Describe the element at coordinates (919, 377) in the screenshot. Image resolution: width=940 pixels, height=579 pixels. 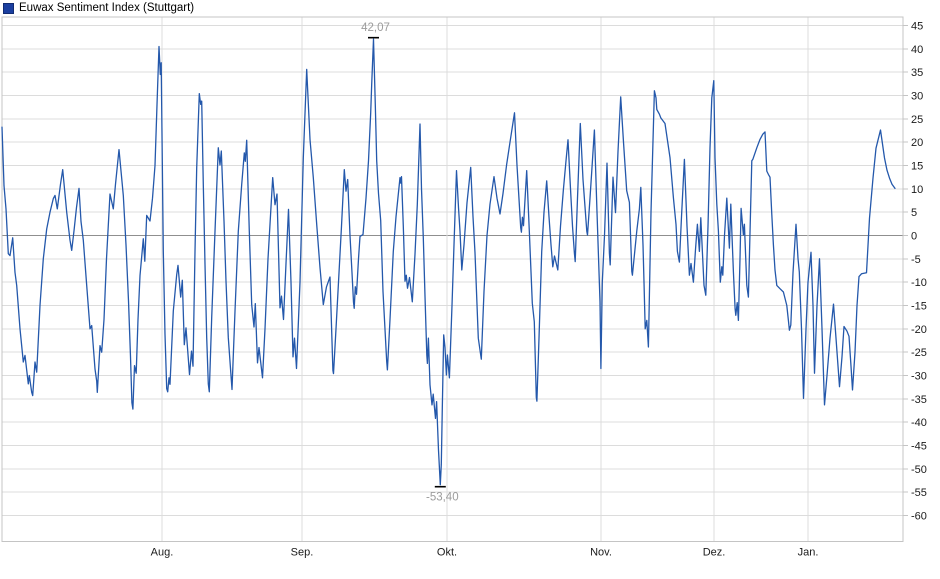
I see `y-axis-label: -30` at that location.